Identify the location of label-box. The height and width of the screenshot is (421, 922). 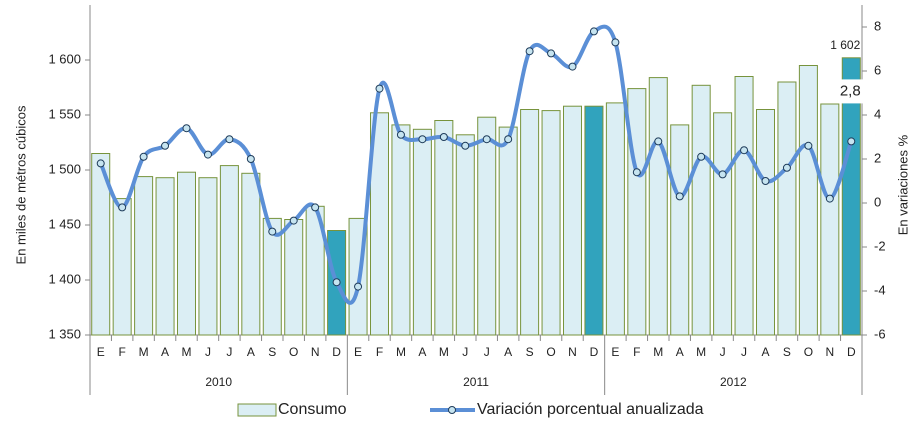
(850, 91).